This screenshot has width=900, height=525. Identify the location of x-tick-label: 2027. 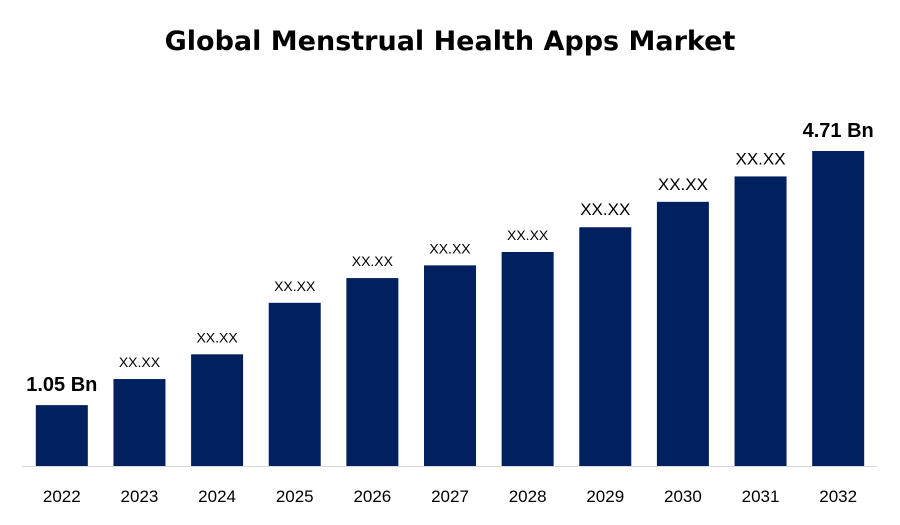
(450, 496).